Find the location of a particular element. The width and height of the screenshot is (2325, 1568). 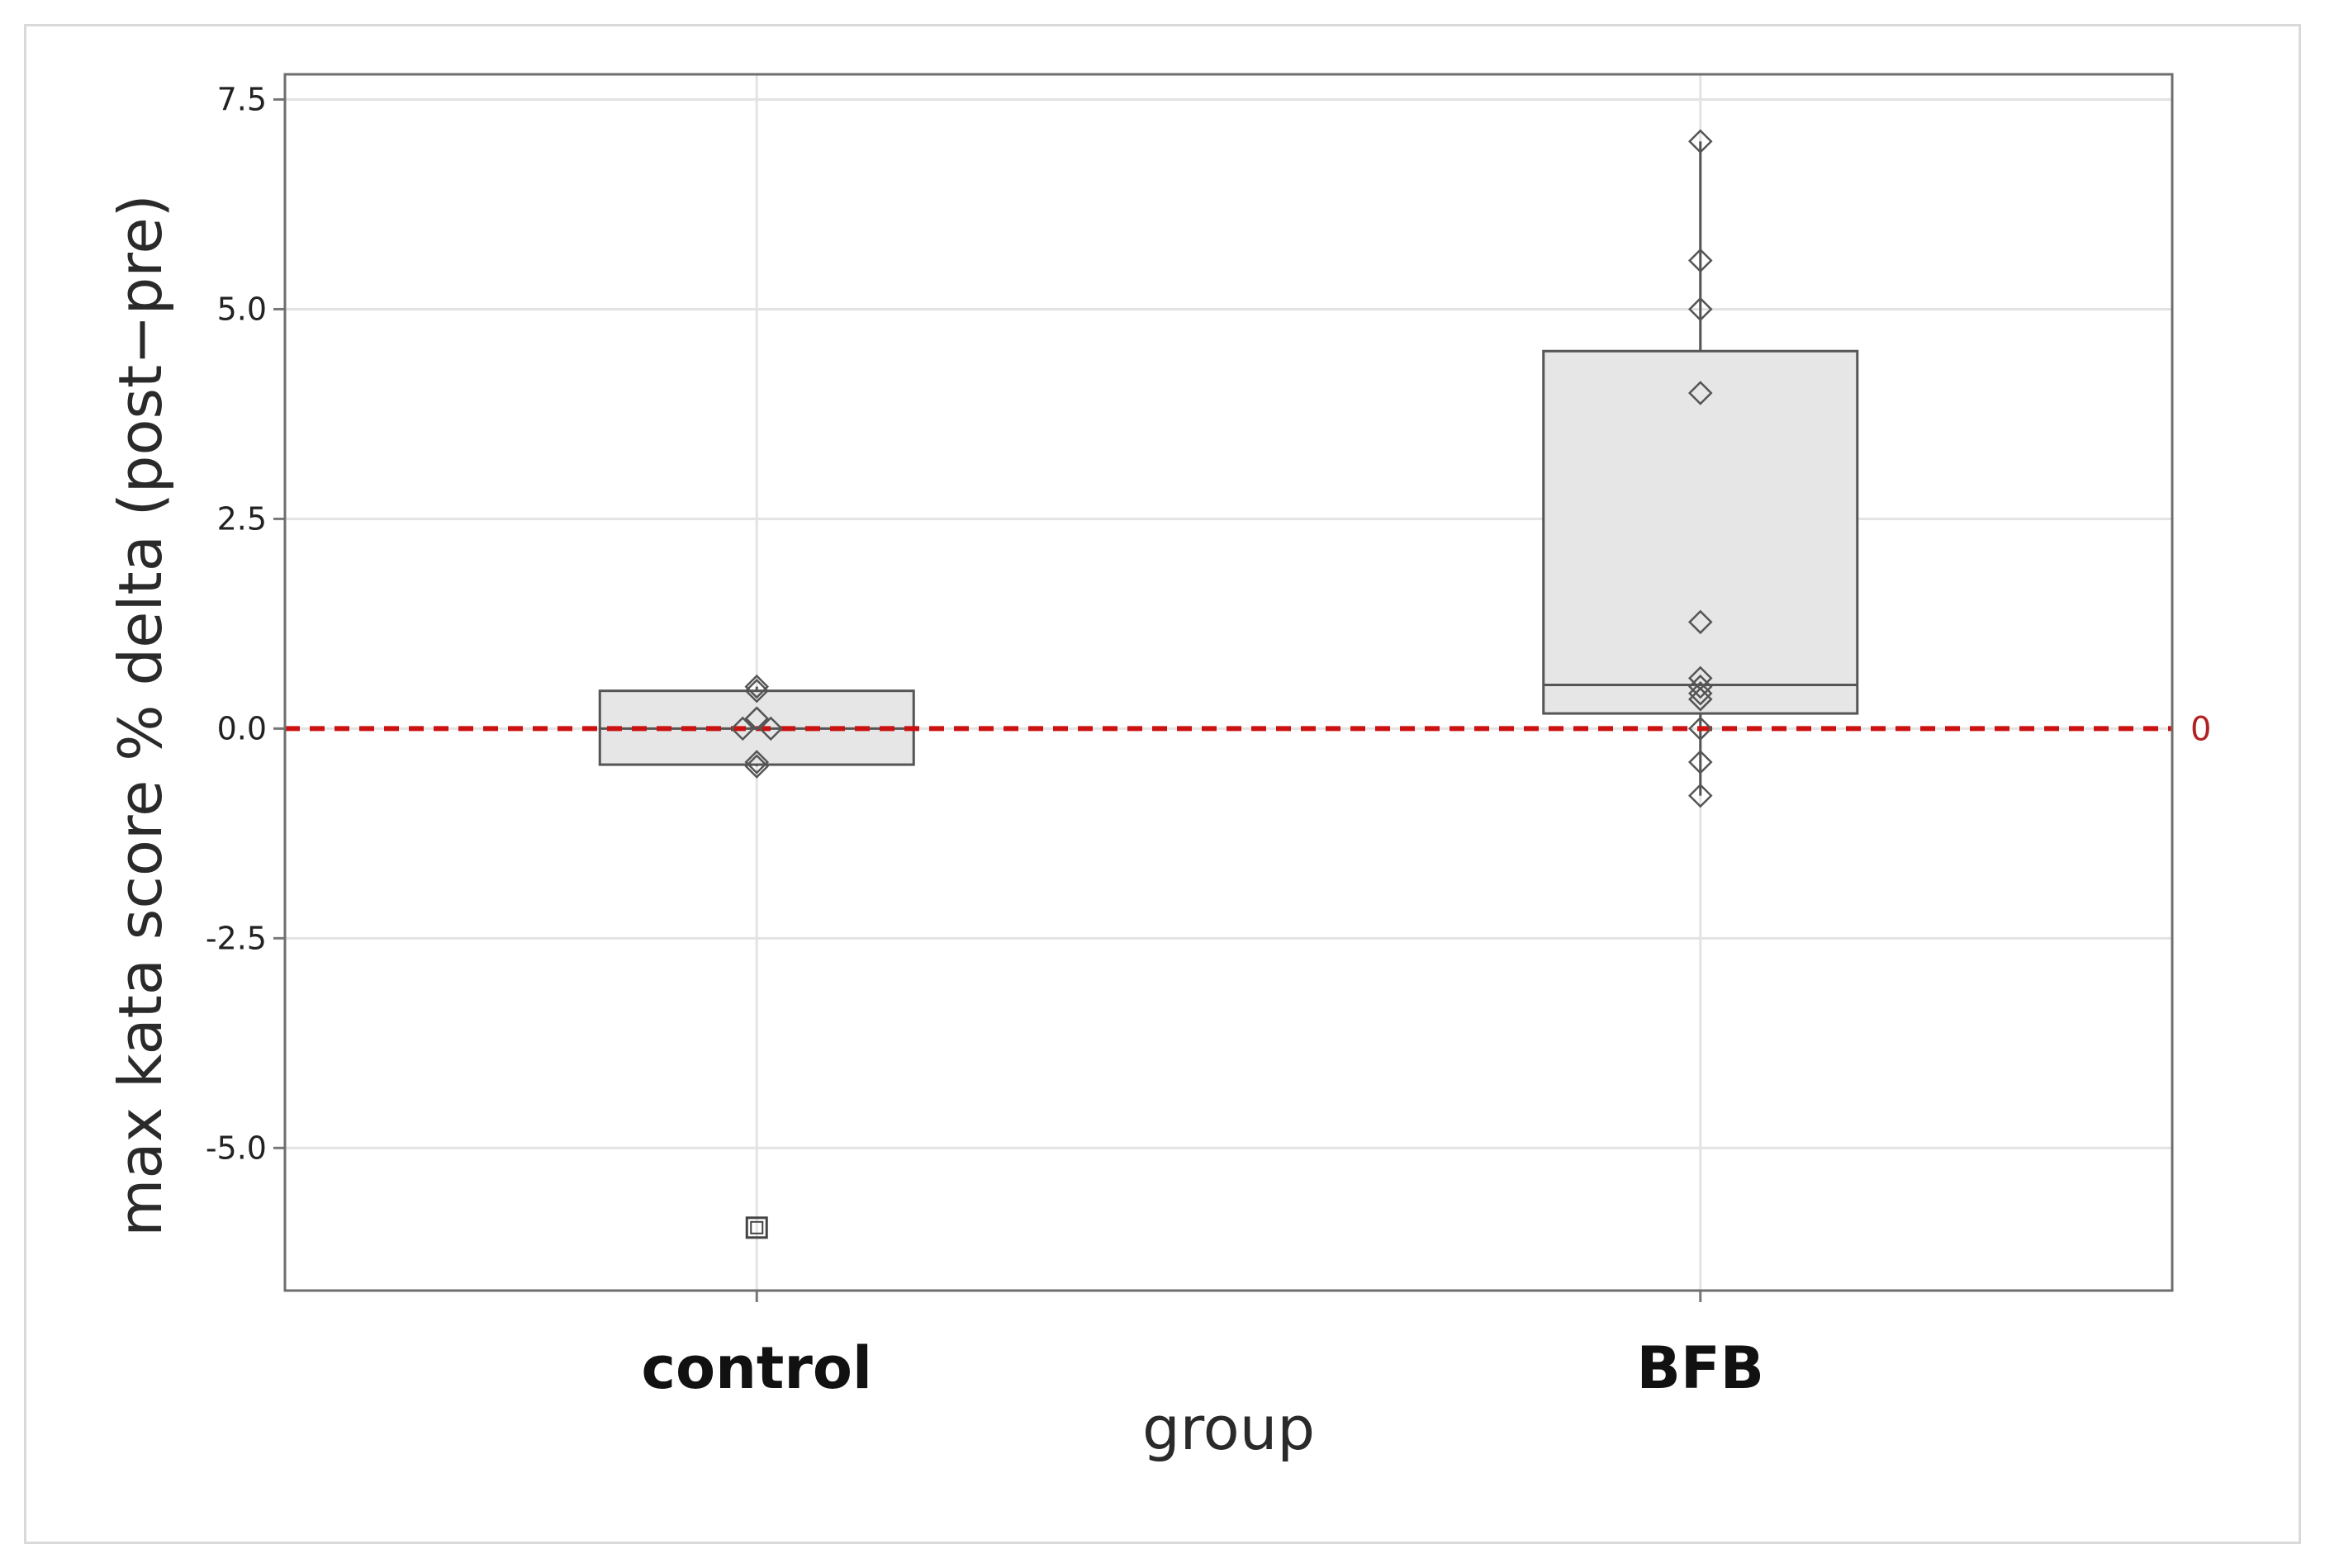

outlier-point is located at coordinates (756, 1227).